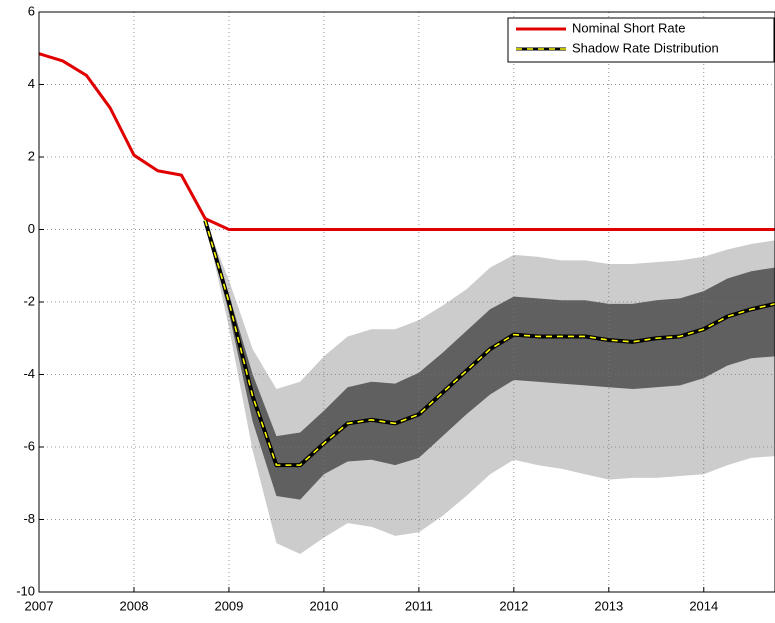 This screenshot has height=623, width=775. I want to click on x-tick-label: 2011, so click(419, 605).